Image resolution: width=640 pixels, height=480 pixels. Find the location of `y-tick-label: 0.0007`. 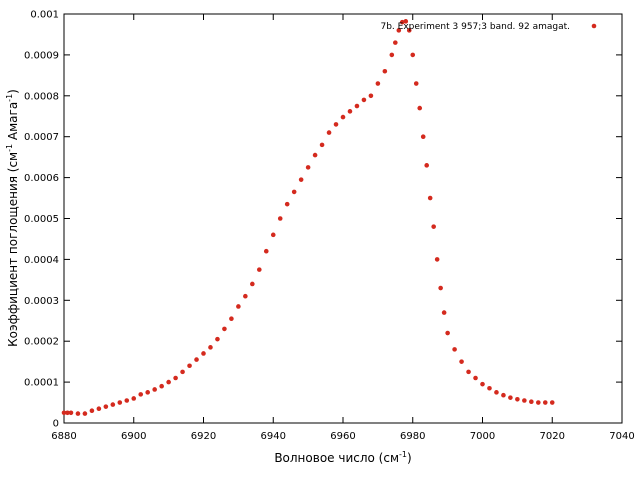

y-tick-label: 0.0007 is located at coordinates (41, 137).